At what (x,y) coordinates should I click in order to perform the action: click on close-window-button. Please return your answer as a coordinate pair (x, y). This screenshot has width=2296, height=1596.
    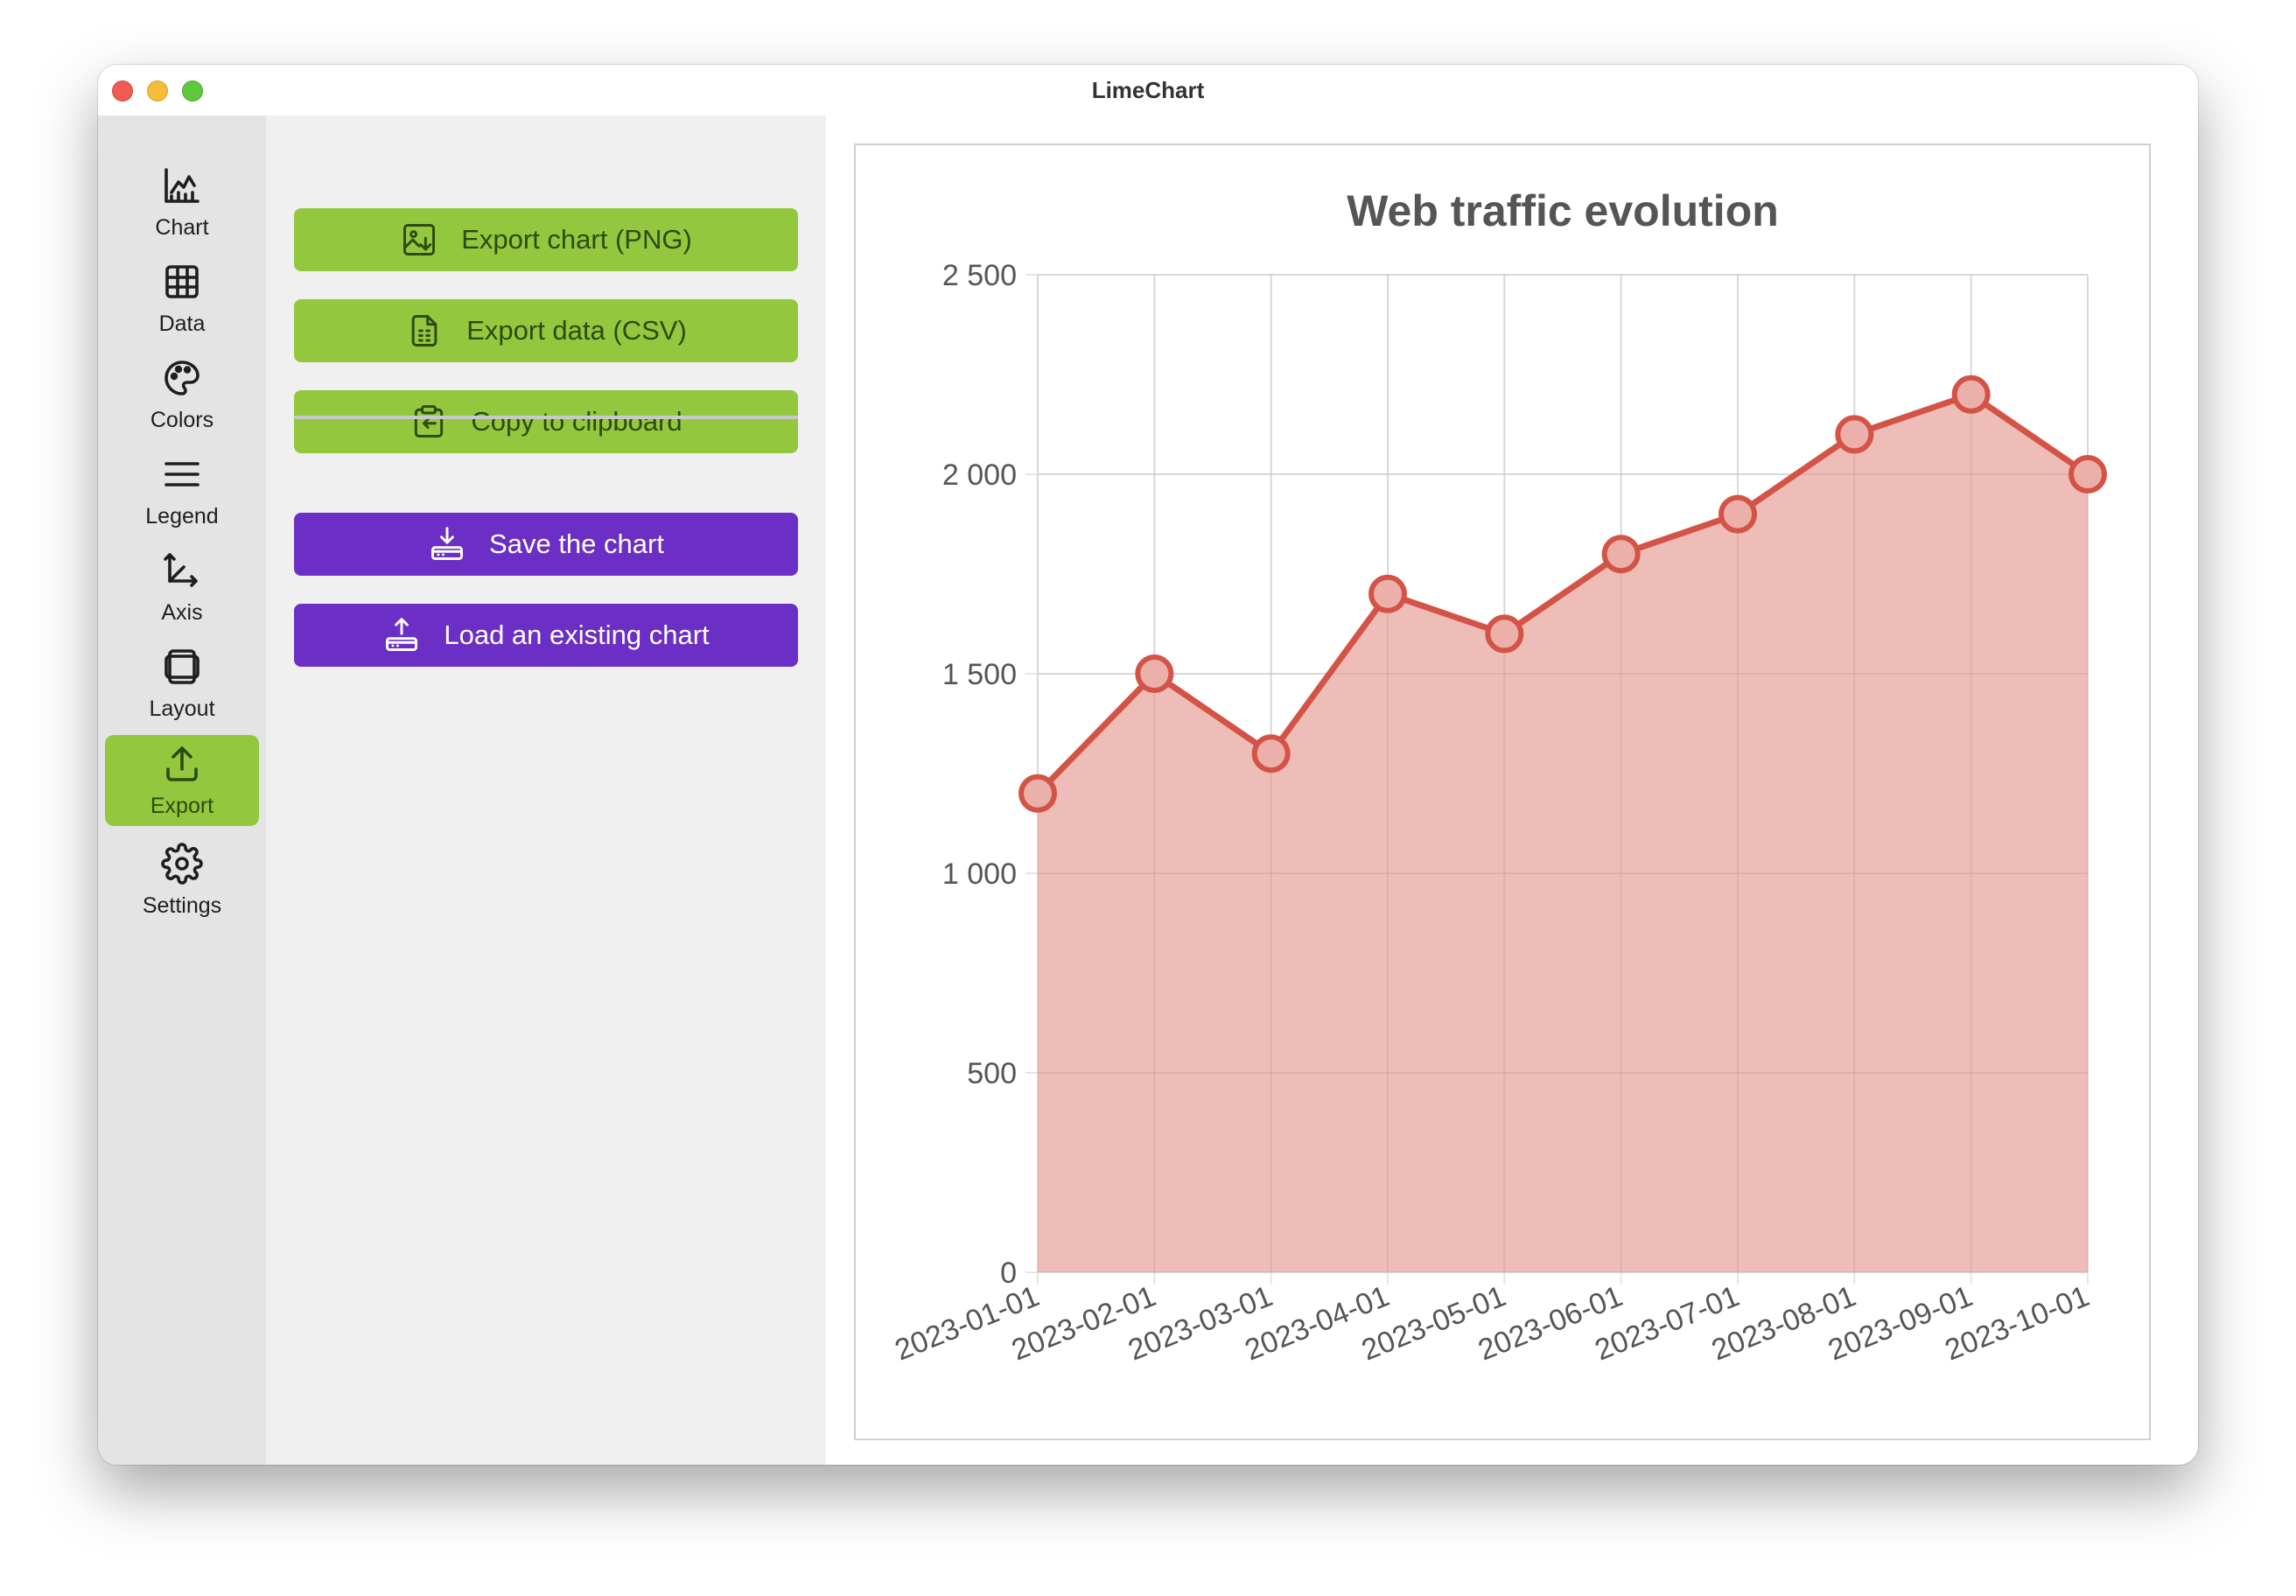
    Looking at the image, I should click on (122, 91).